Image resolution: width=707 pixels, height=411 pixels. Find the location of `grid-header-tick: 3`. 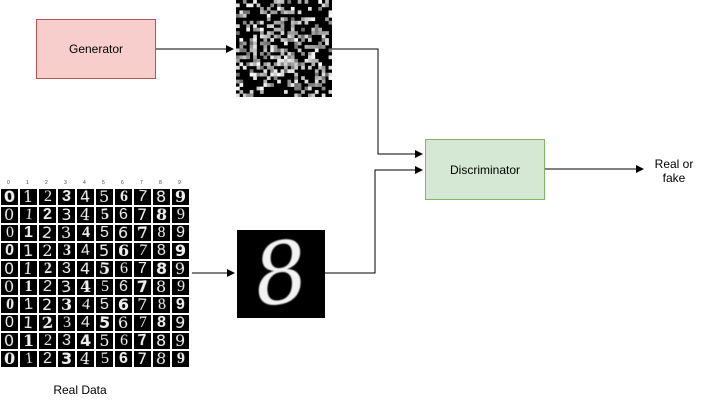

grid-header-tick: 3 is located at coordinates (65, 183).